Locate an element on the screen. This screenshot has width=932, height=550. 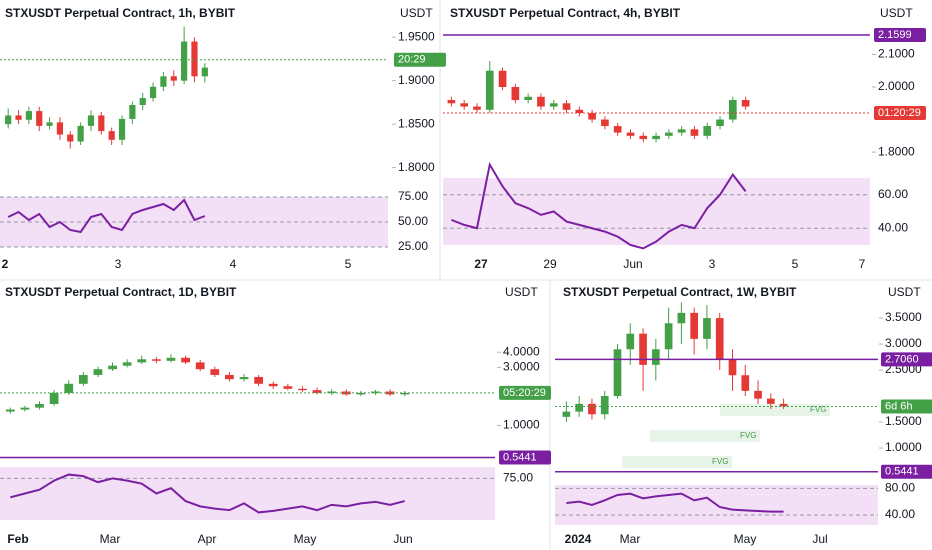
rsi-tick-label: 50.00 is located at coordinates (413, 221).